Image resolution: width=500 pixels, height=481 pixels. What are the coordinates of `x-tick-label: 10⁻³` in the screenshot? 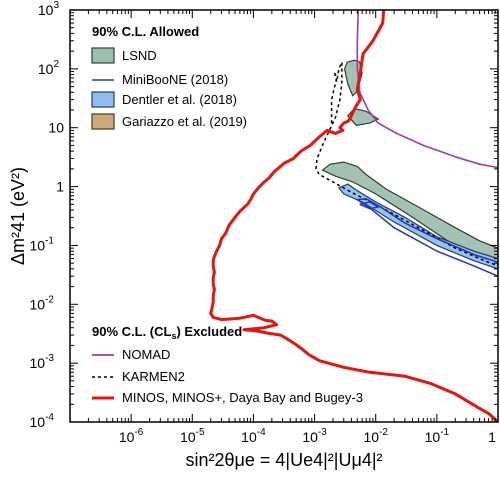 It's located at (314, 436).